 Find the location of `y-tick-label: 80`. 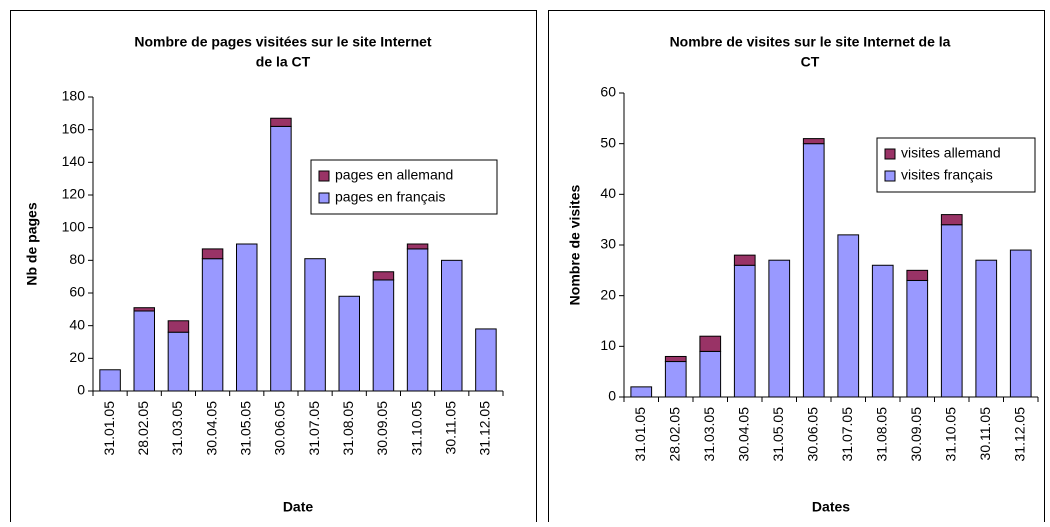

y-tick-label: 80 is located at coordinates (77, 259).